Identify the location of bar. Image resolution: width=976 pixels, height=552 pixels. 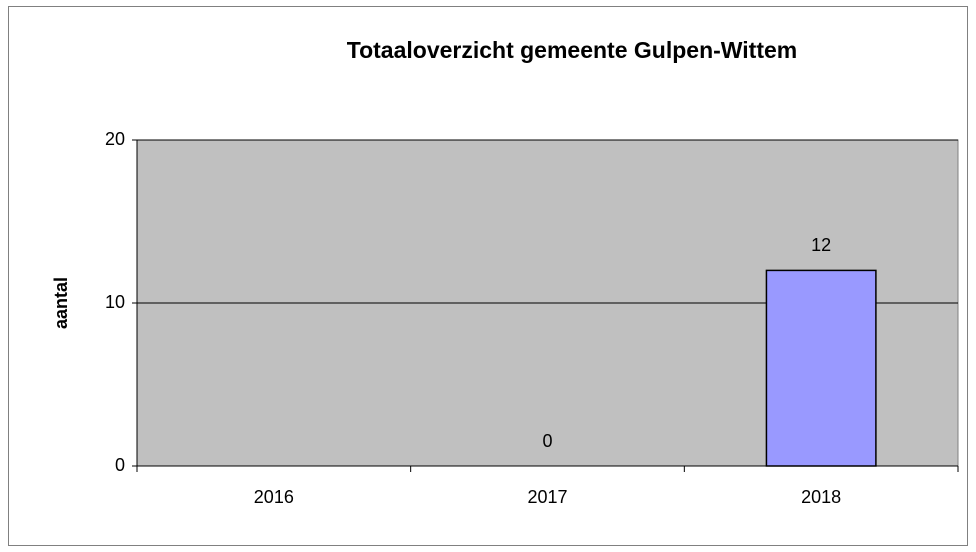
(821, 368).